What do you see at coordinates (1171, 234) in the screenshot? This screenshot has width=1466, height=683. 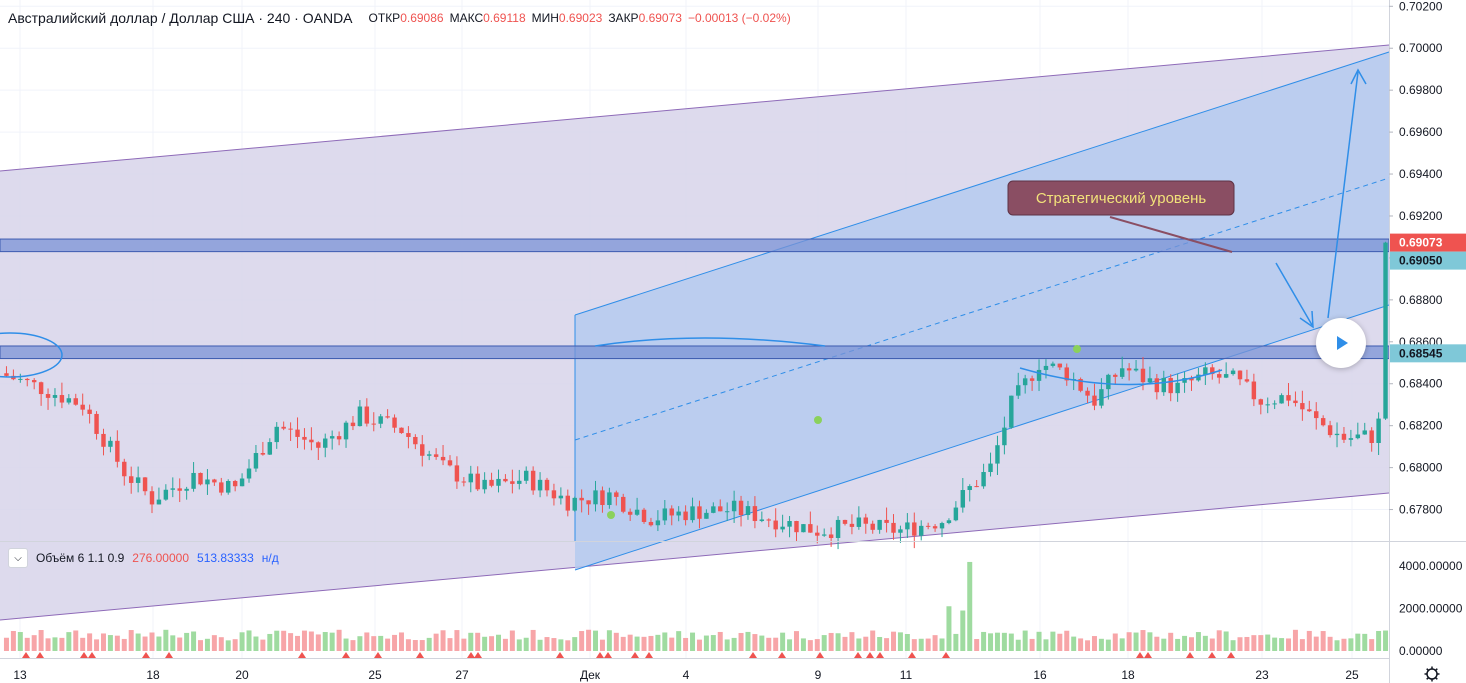 I see `callout-line` at bounding box center [1171, 234].